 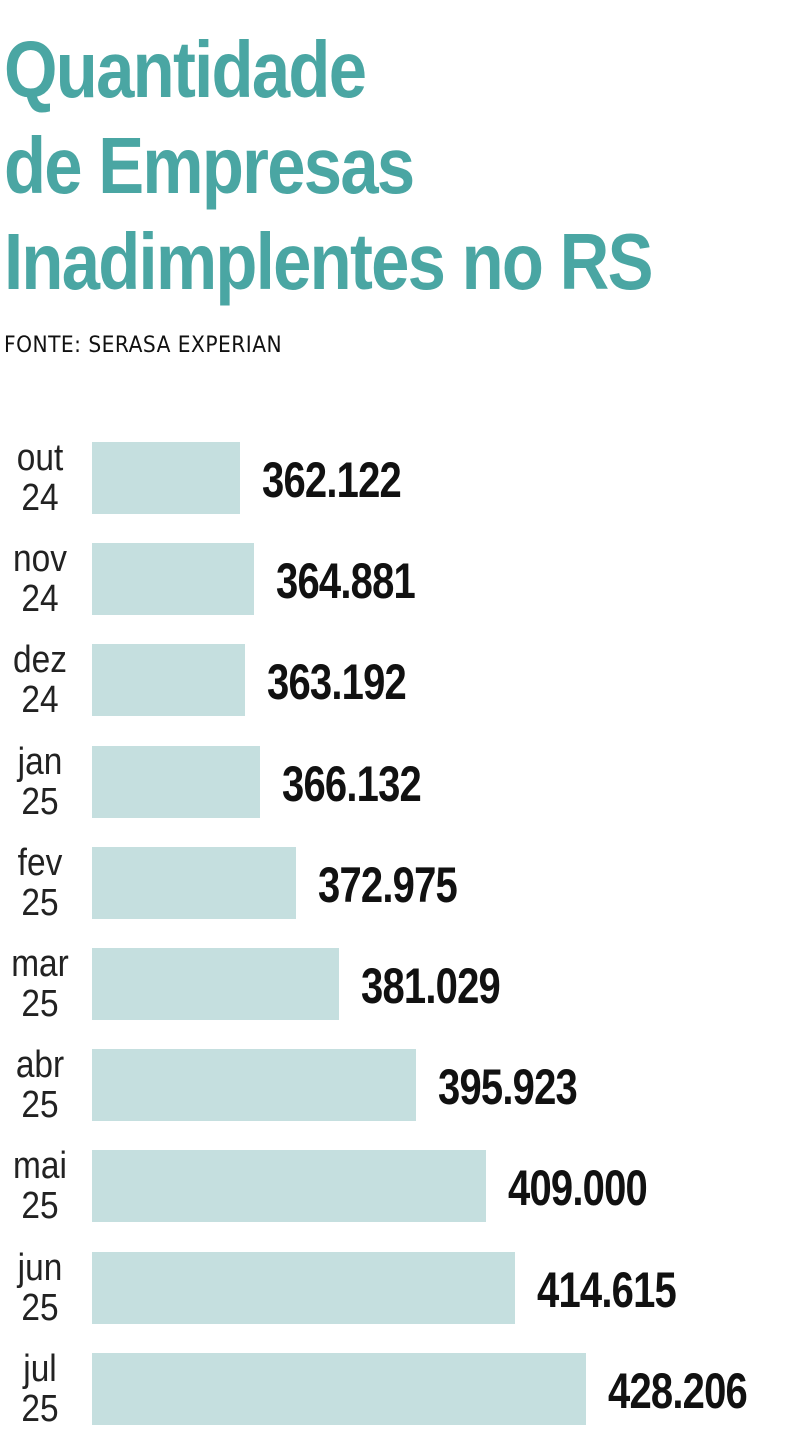 I want to click on month-label: nov, so click(x=40, y=559).